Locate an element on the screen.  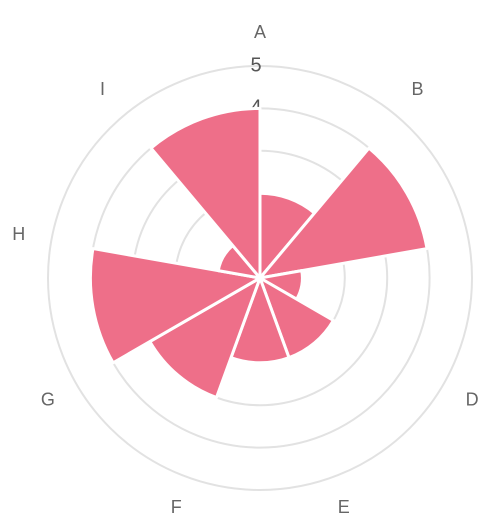
category-label: B is located at coordinates (417, 89).